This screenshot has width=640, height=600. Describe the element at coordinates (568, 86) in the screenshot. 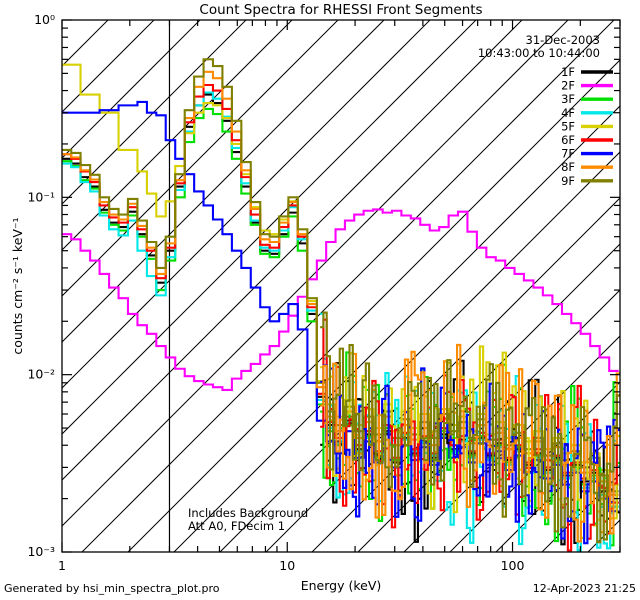

I see `legend-label-2f: 2F` at that location.